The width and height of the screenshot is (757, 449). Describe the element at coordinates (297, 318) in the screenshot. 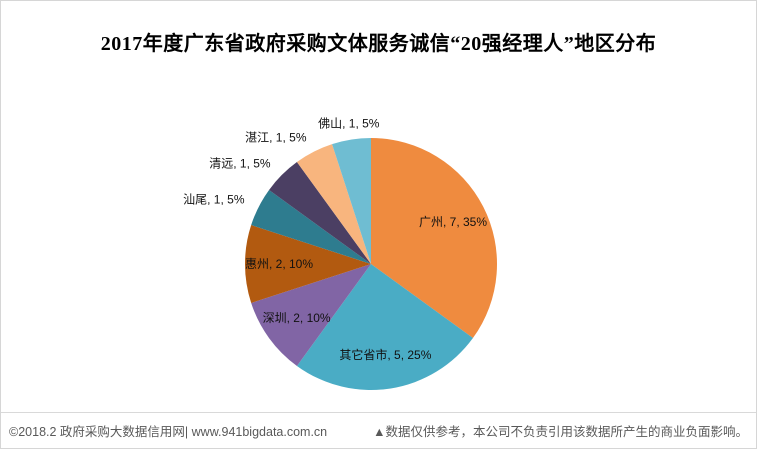

I see `pie-label-2: 深圳, 2, 10%` at that location.